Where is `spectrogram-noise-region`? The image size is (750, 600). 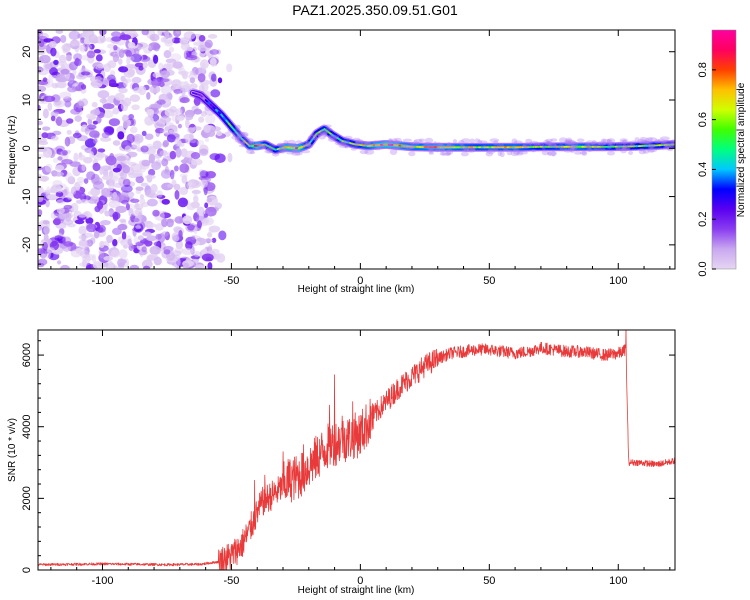
spectrogram-noise-region is located at coordinates (137, 149).